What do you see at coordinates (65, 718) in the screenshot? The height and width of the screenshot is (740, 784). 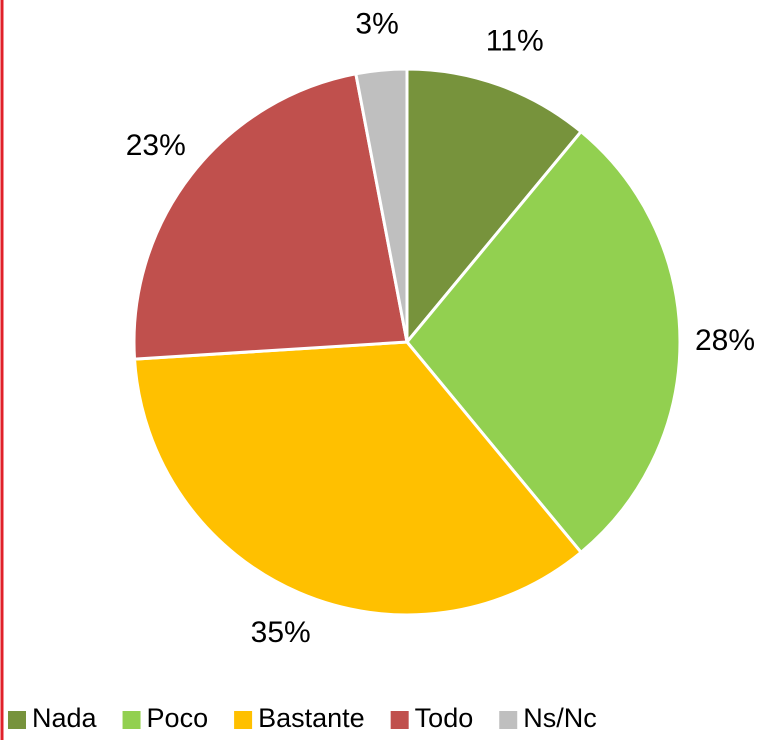 I see `legend-label: Nada` at bounding box center [65, 718].